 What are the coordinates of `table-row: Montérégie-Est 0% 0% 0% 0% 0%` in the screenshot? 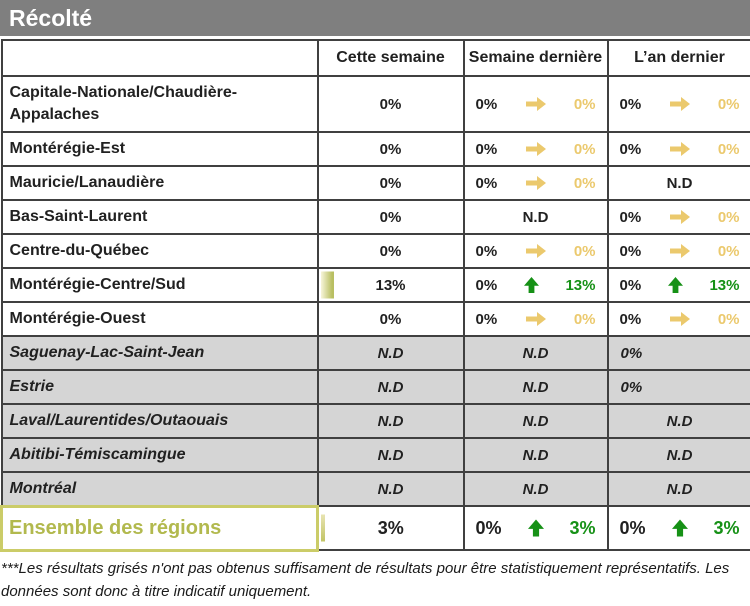 It's located at (375, 149).